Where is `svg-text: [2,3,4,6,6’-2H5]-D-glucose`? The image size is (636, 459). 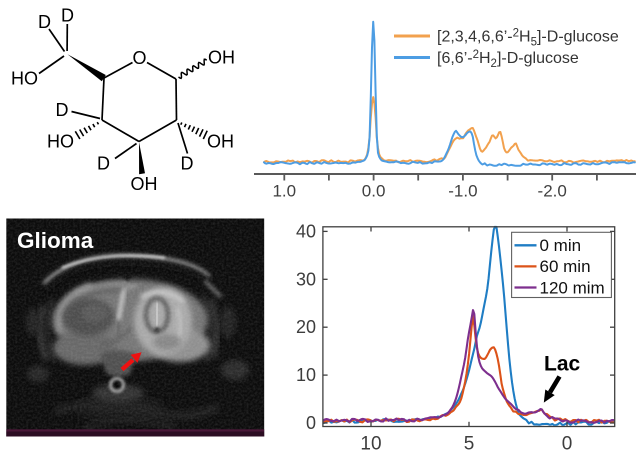 svg-text: [2,3,4,6,6’-2H5]-D-glucose is located at coordinates (528, 38).